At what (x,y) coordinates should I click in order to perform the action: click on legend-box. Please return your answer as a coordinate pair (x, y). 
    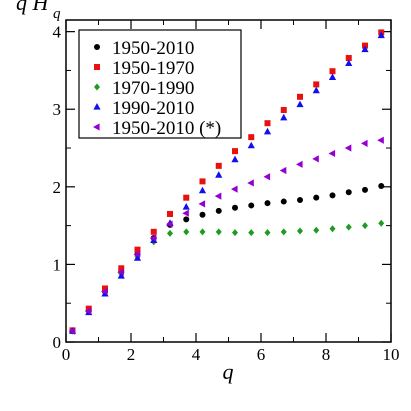
    Looking at the image, I should click on (160, 84).